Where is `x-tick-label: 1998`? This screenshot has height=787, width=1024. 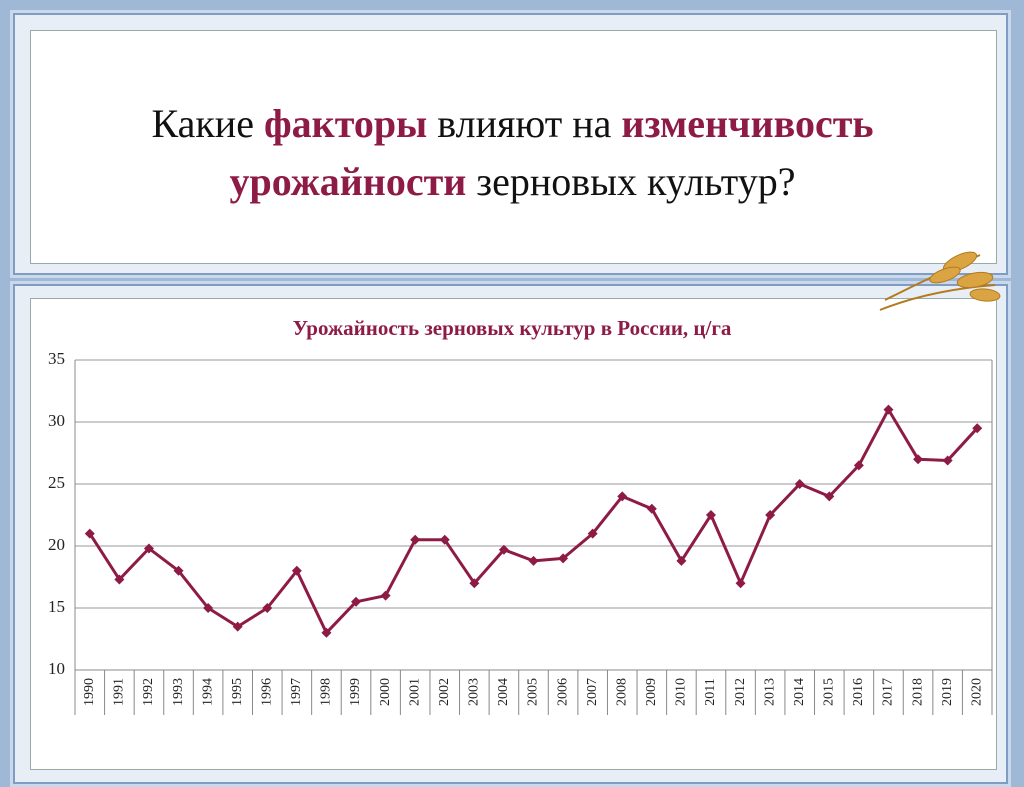 x-tick-label: 1998 is located at coordinates (326, 692).